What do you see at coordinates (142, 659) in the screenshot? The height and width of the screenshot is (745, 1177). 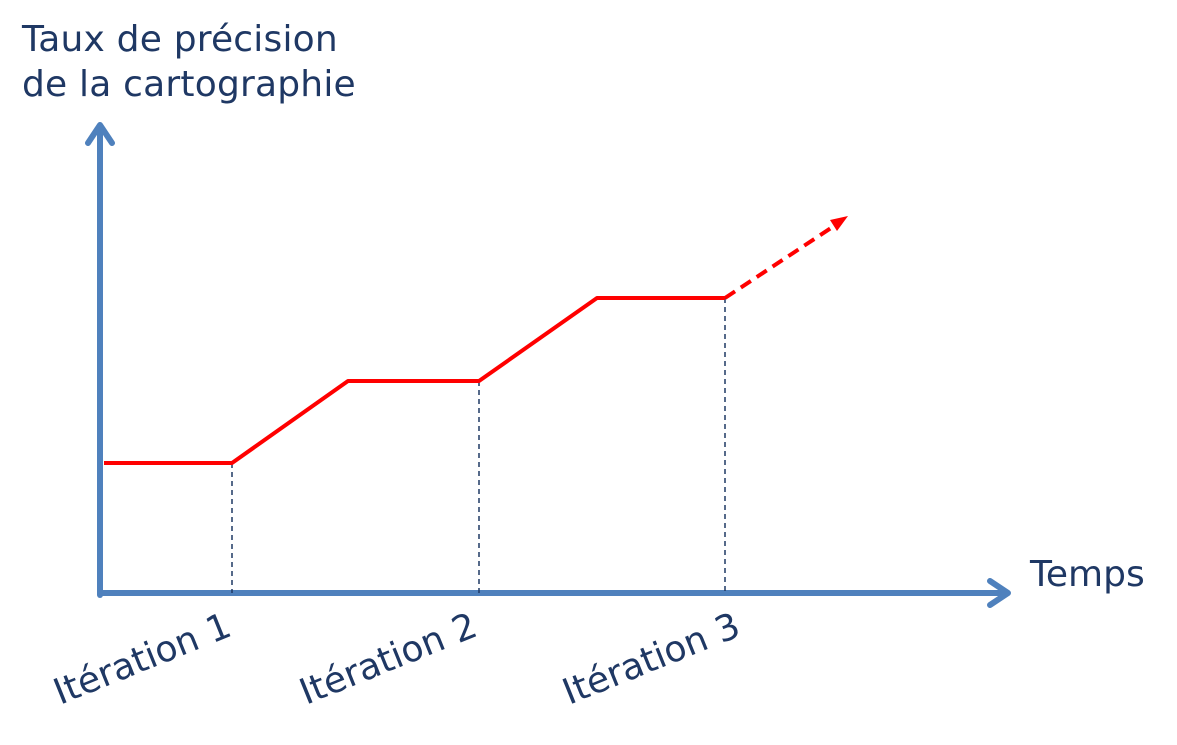 I see `iteration-1-label: Itération 1` at bounding box center [142, 659].